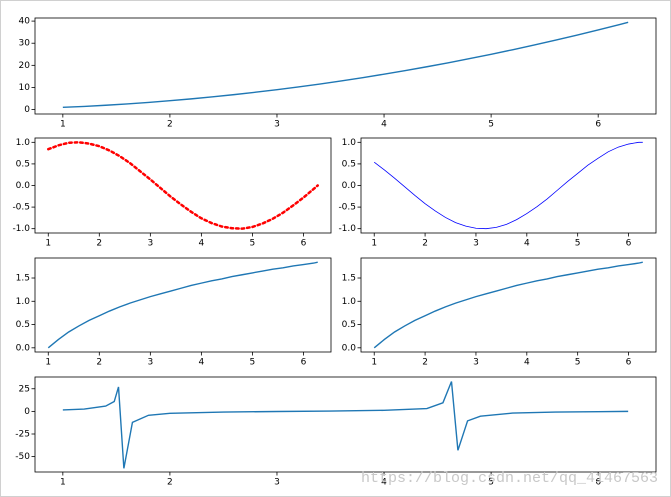 This screenshot has width=671, height=497. Describe the element at coordinates (22, 435) in the screenshot. I see `y-tick-label: -25` at that location.